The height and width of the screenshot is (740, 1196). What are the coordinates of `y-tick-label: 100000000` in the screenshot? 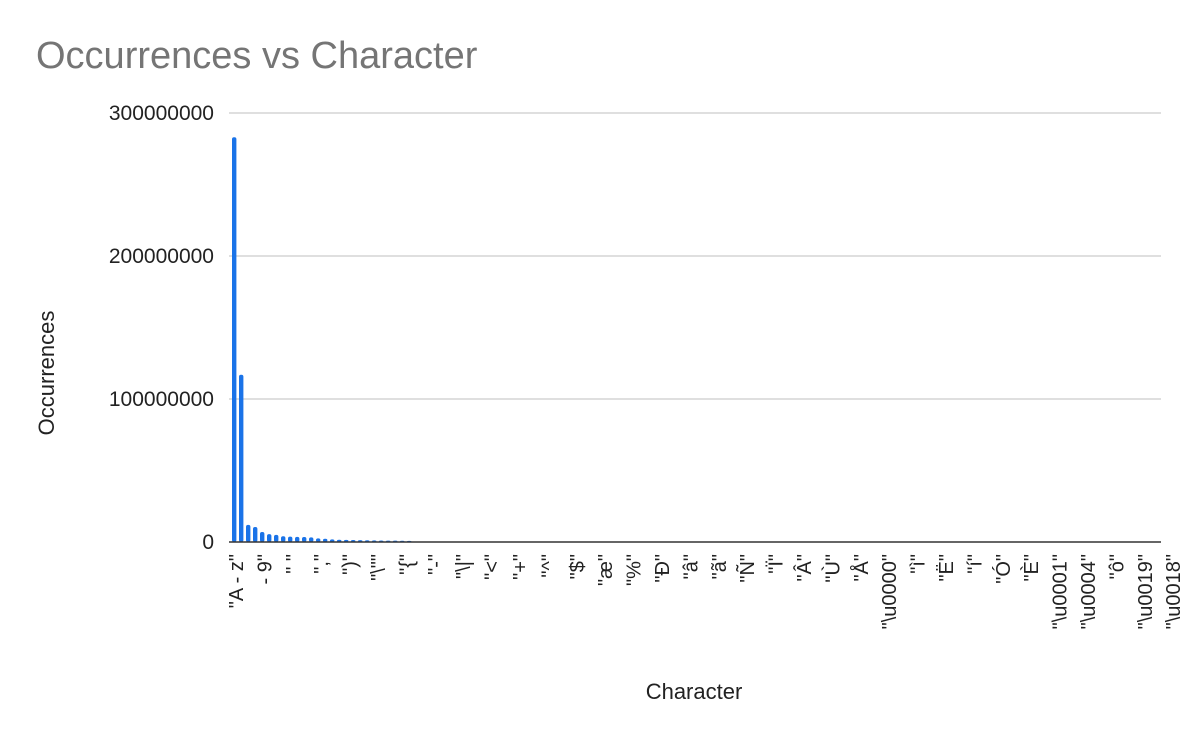 It's located at (161, 399).